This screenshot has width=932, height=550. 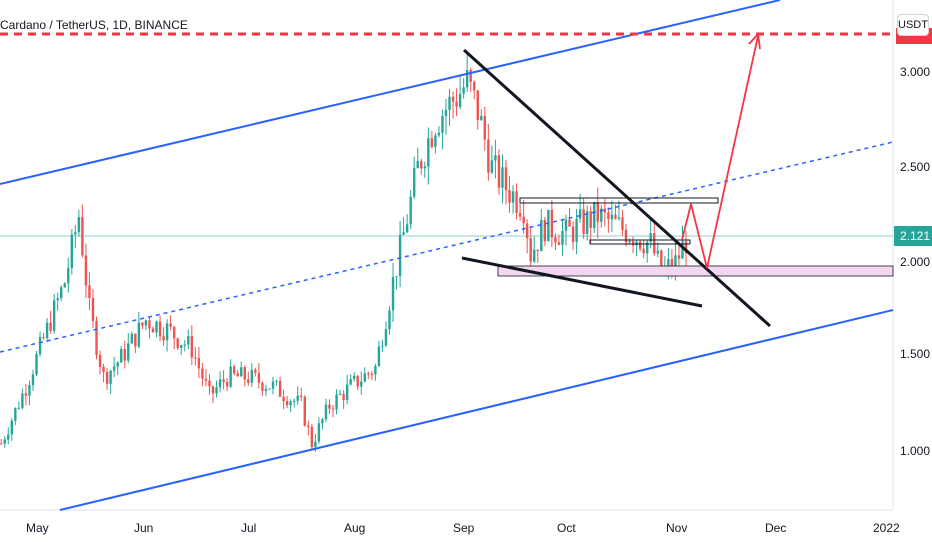 I want to click on y-tick-label: 1.500, so click(x=915, y=354).